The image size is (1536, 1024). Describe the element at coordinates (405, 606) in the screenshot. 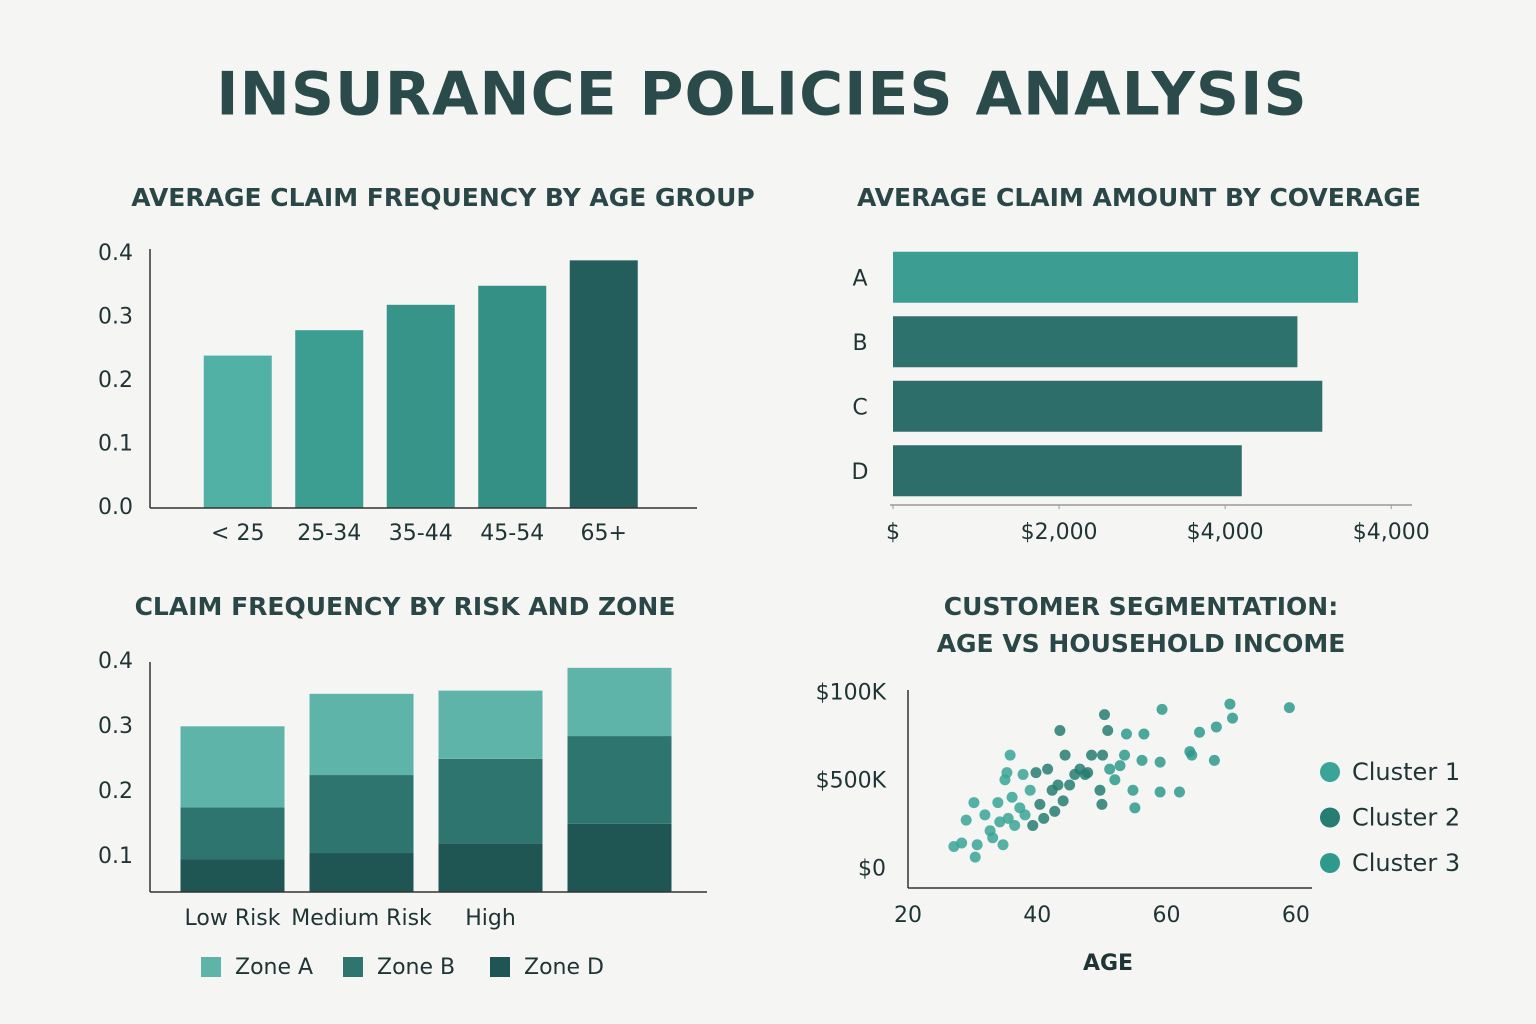

I see `chart-title: CLAIM FREQUENCY BY RISK AND ZONE` at that location.